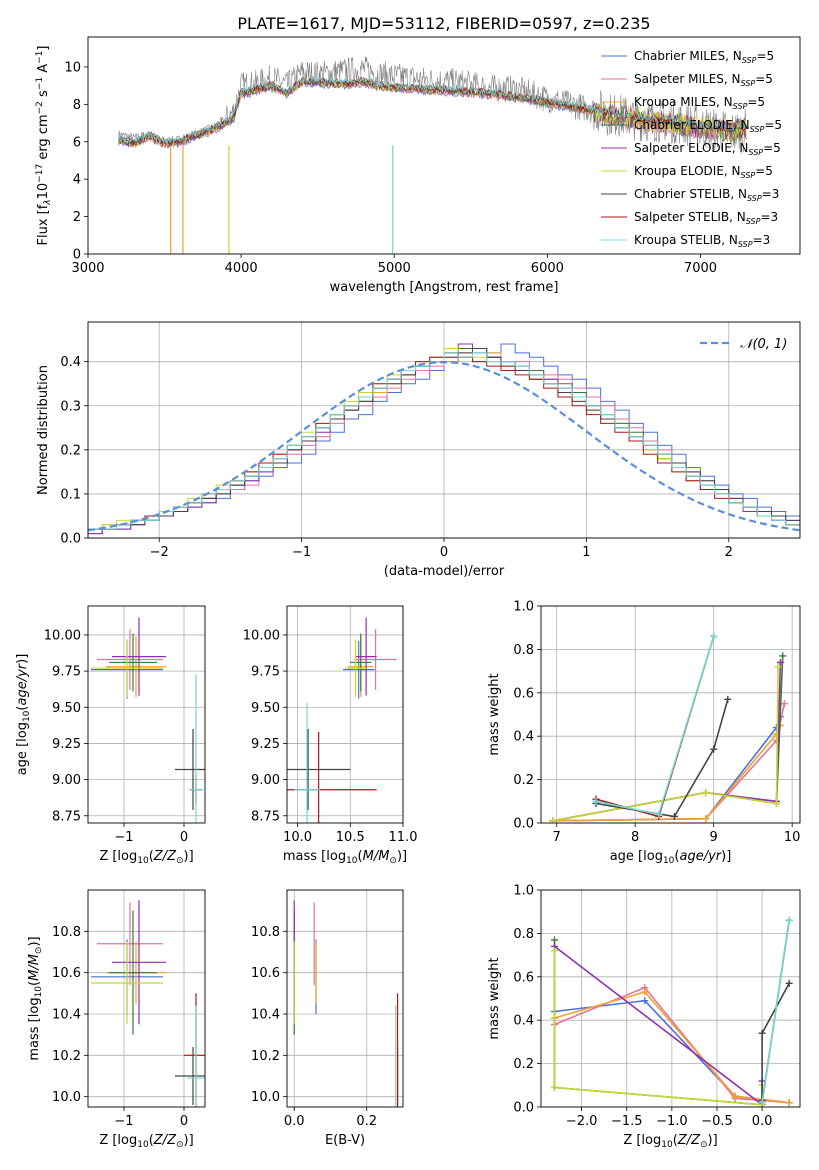  What do you see at coordinates (523, 693) in the screenshot?
I see `y-tick-label: 0.6` at bounding box center [523, 693].